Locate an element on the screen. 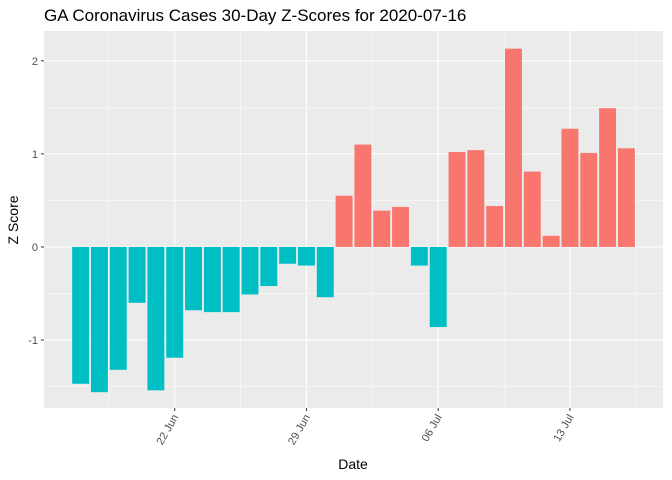 This screenshot has width=672, height=480. x-tick-label: 06 Jul is located at coordinates (432, 428).